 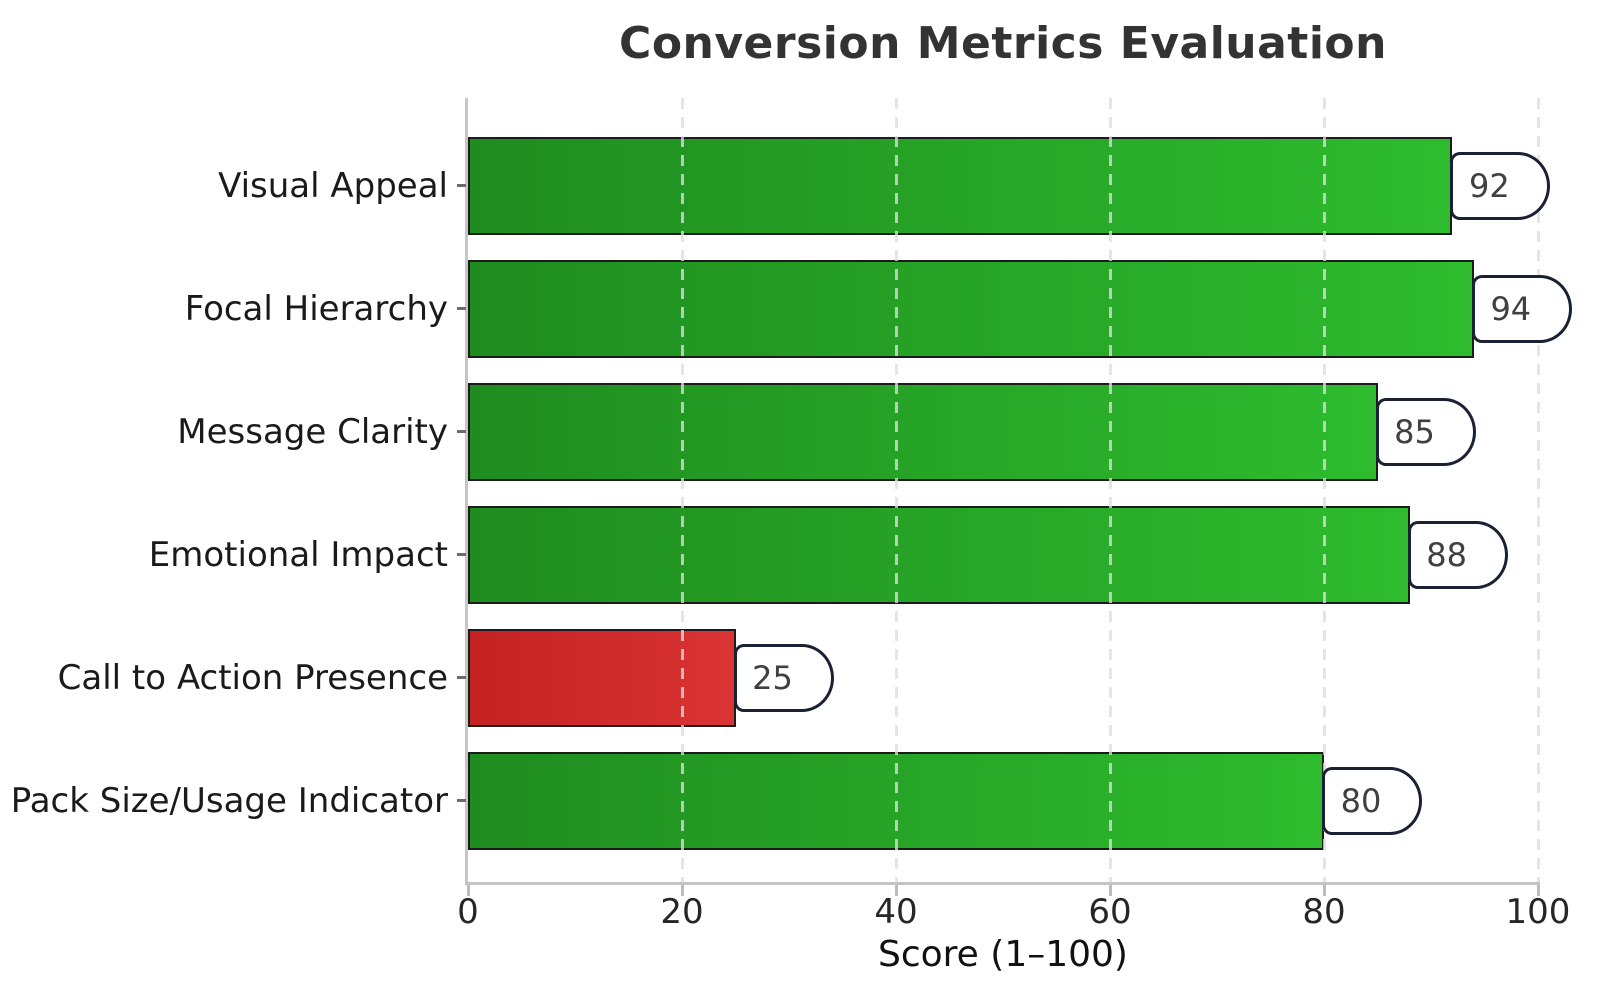 What do you see at coordinates (229, 800) in the screenshot?
I see `category-label: Pack Size/Usage Indicator` at bounding box center [229, 800].